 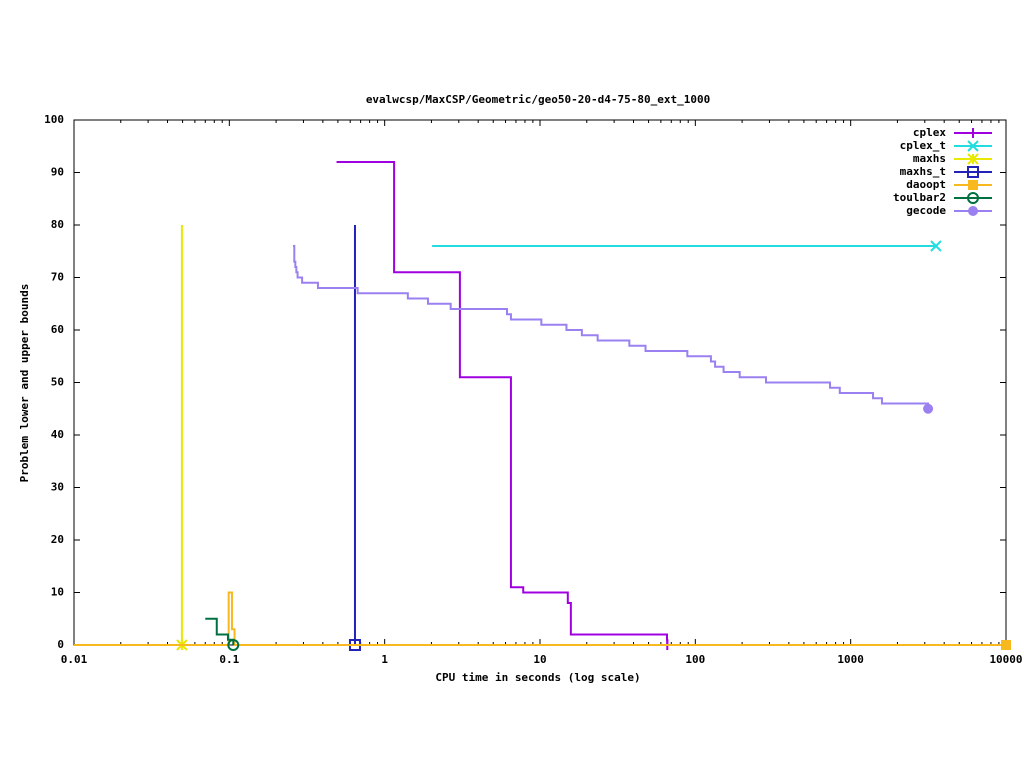 I want to click on y-tick-label: 100, so click(x=54, y=119).